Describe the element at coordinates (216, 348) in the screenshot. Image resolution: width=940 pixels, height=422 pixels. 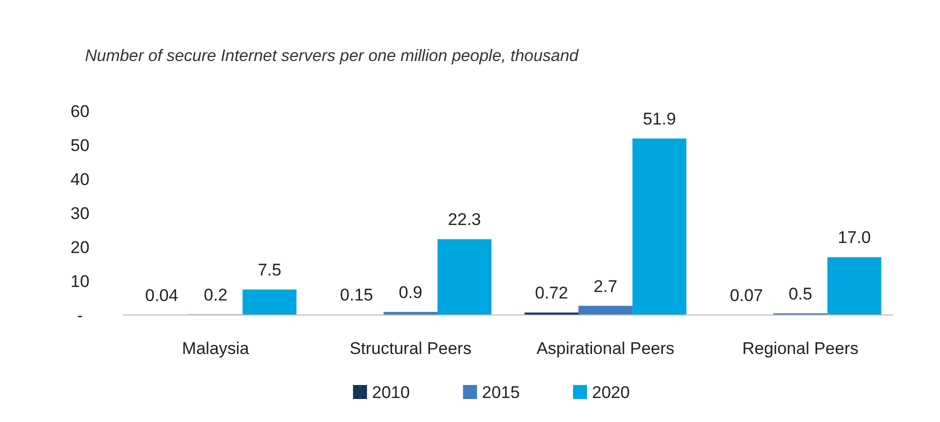
I see `x-tick-label: Malaysia` at that location.